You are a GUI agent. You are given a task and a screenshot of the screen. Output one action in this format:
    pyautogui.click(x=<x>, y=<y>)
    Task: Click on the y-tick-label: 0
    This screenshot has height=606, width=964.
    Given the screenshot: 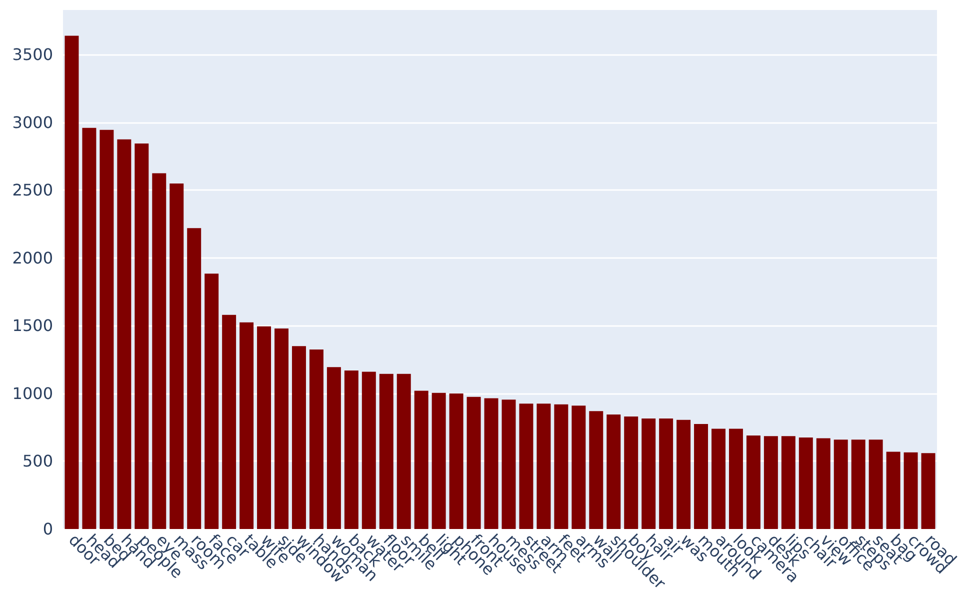 What is the action you would take?
    pyautogui.click(x=47, y=529)
    